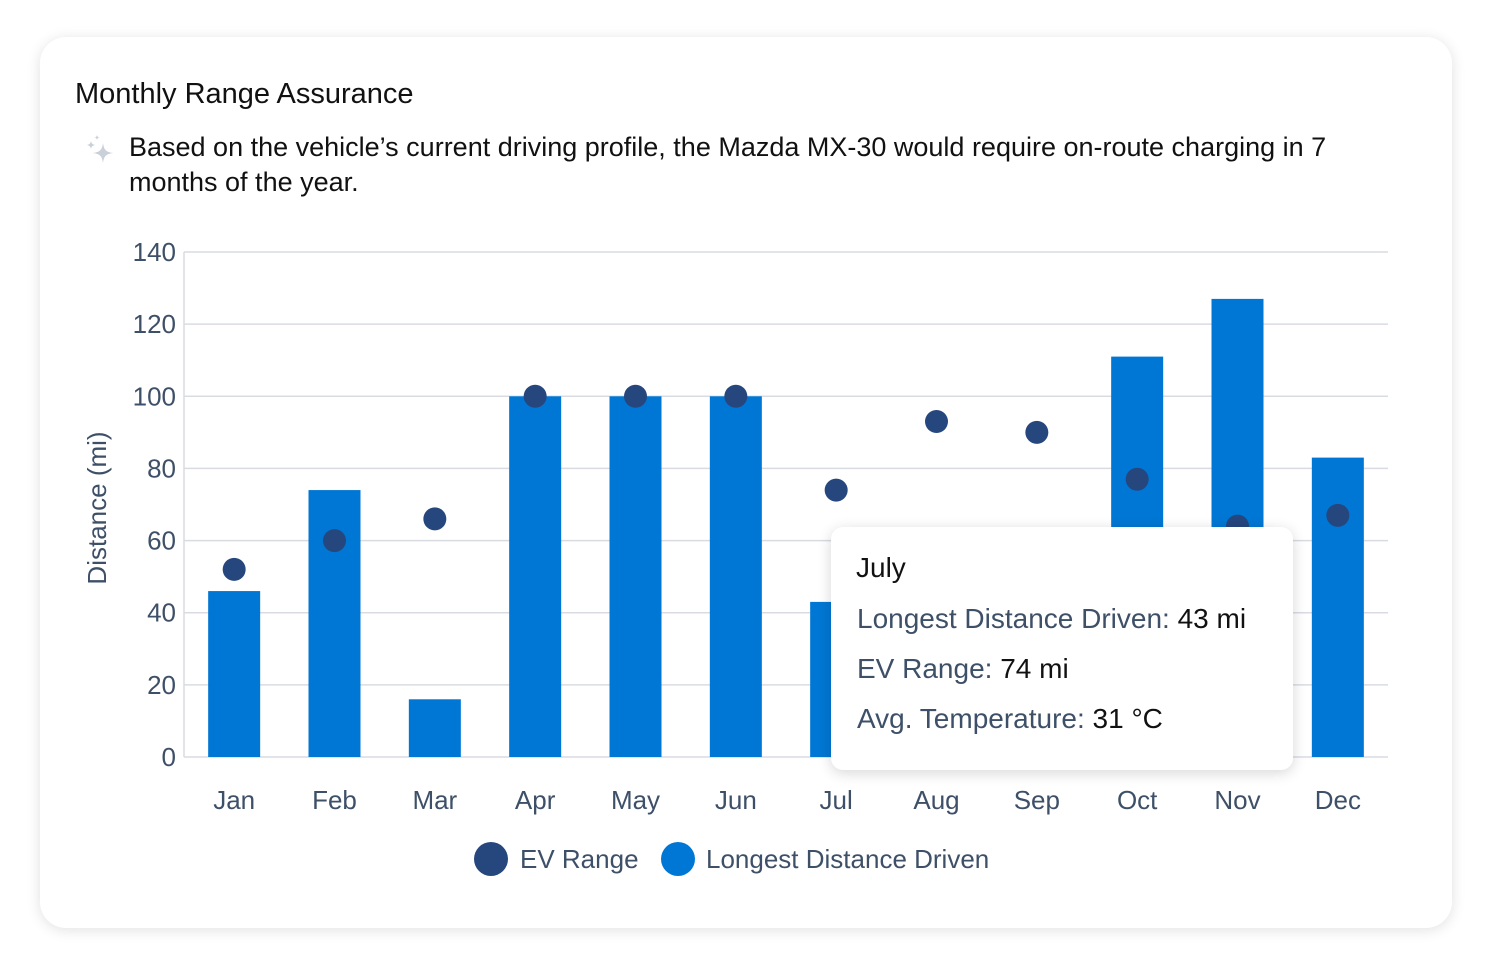  Describe the element at coordinates (154, 396) in the screenshot. I see `y-tick-label: 100` at that location.